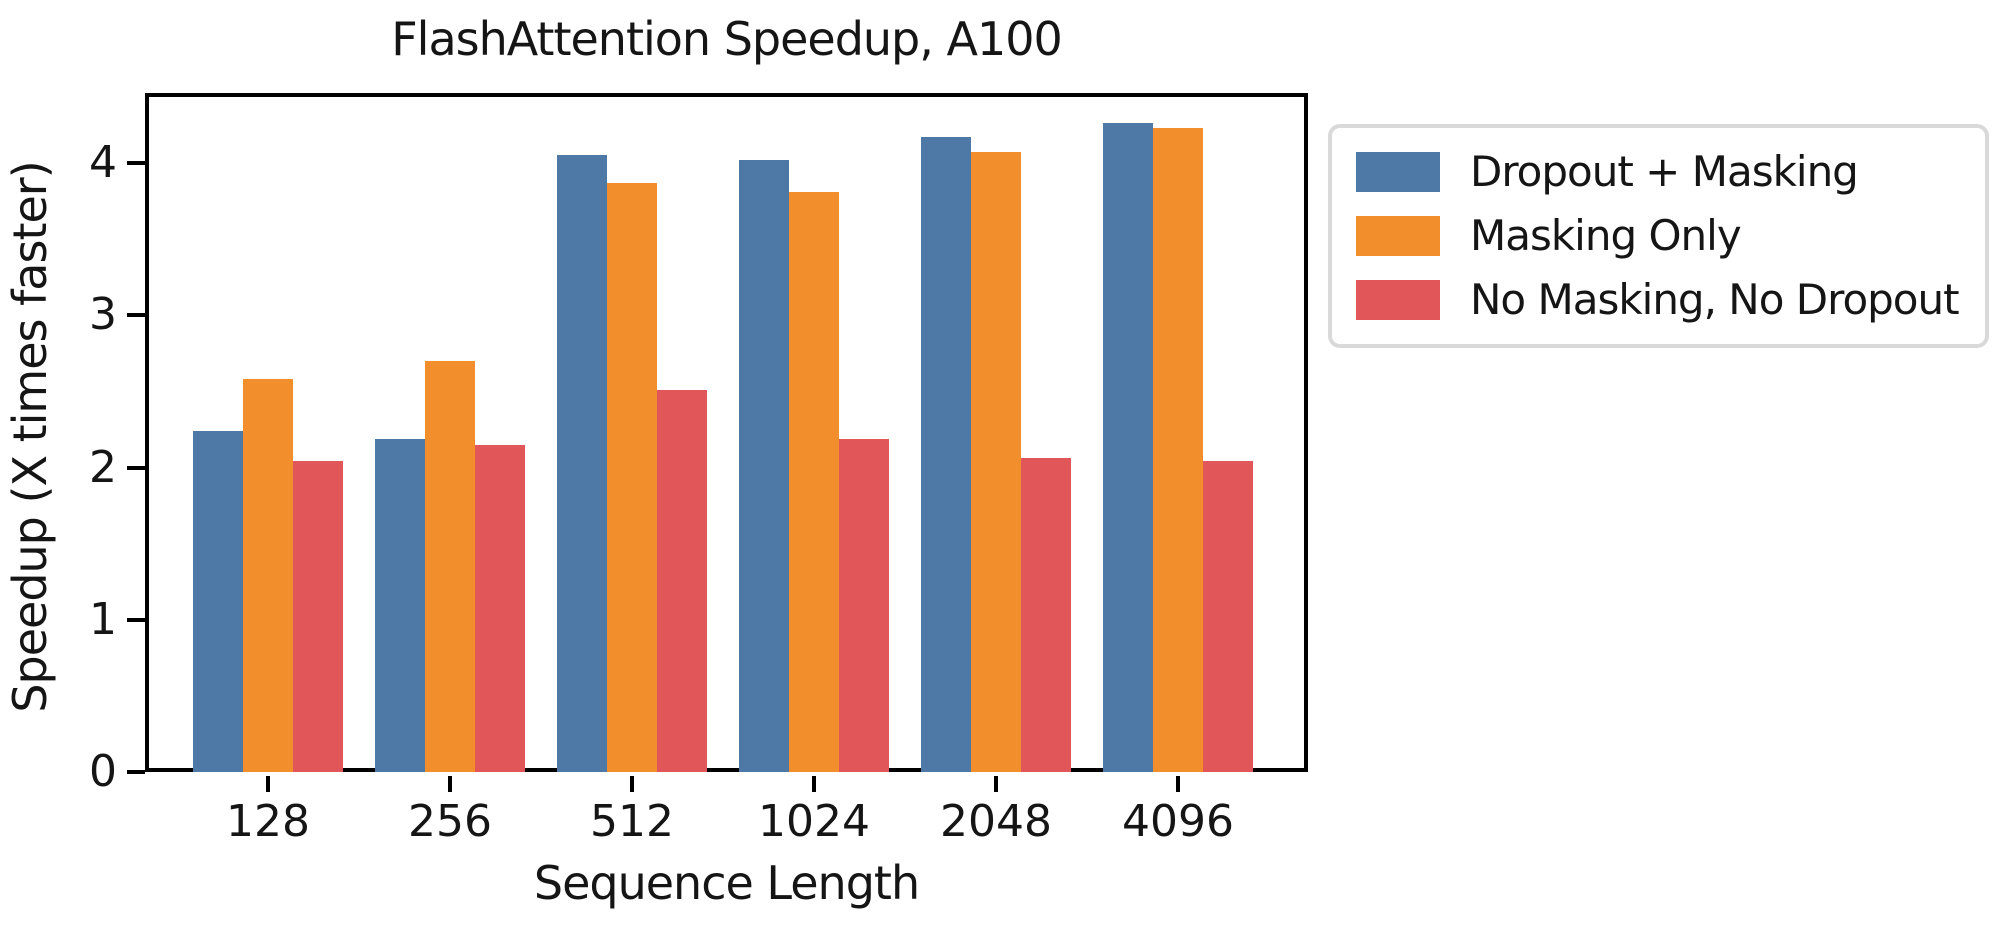  I want to click on y-tick-label: 0, so click(103, 771).